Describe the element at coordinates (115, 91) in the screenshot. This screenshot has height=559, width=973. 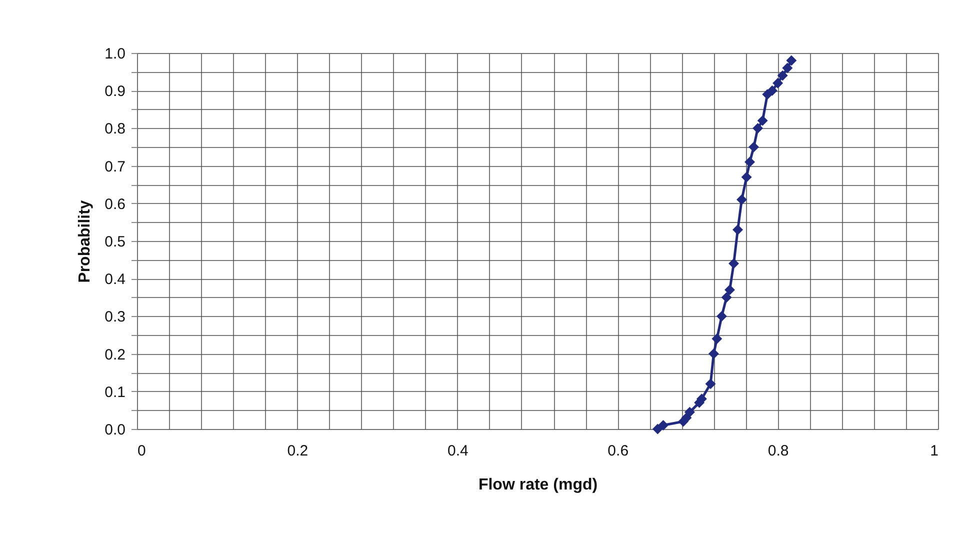
I see `y-tick-label: 0.9` at that location.